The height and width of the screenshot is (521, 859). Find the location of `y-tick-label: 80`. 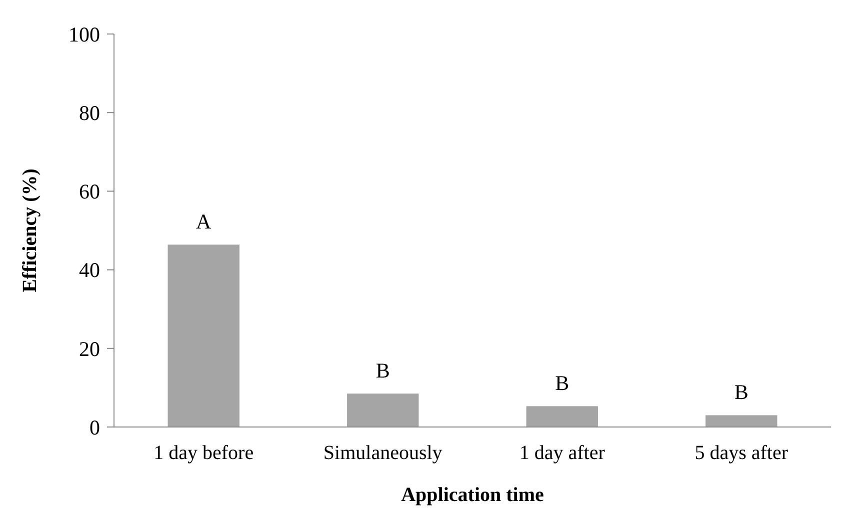

y-tick-label: 80 is located at coordinates (89, 112).